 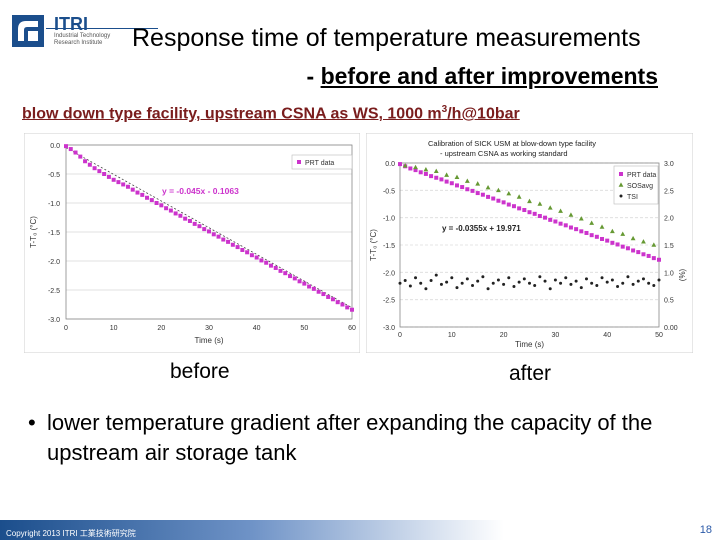 I want to click on chart-after-y2tick-label: 1.5, so click(x=669, y=246).